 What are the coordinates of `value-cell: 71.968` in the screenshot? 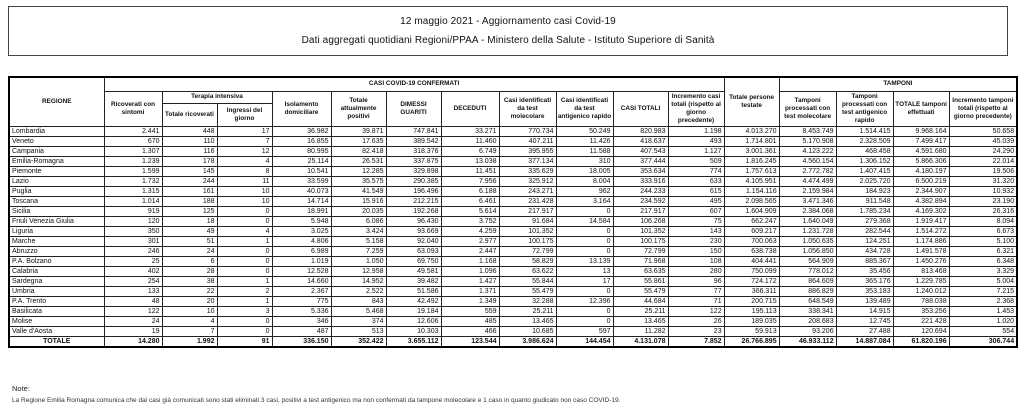 It's located at (640, 261).